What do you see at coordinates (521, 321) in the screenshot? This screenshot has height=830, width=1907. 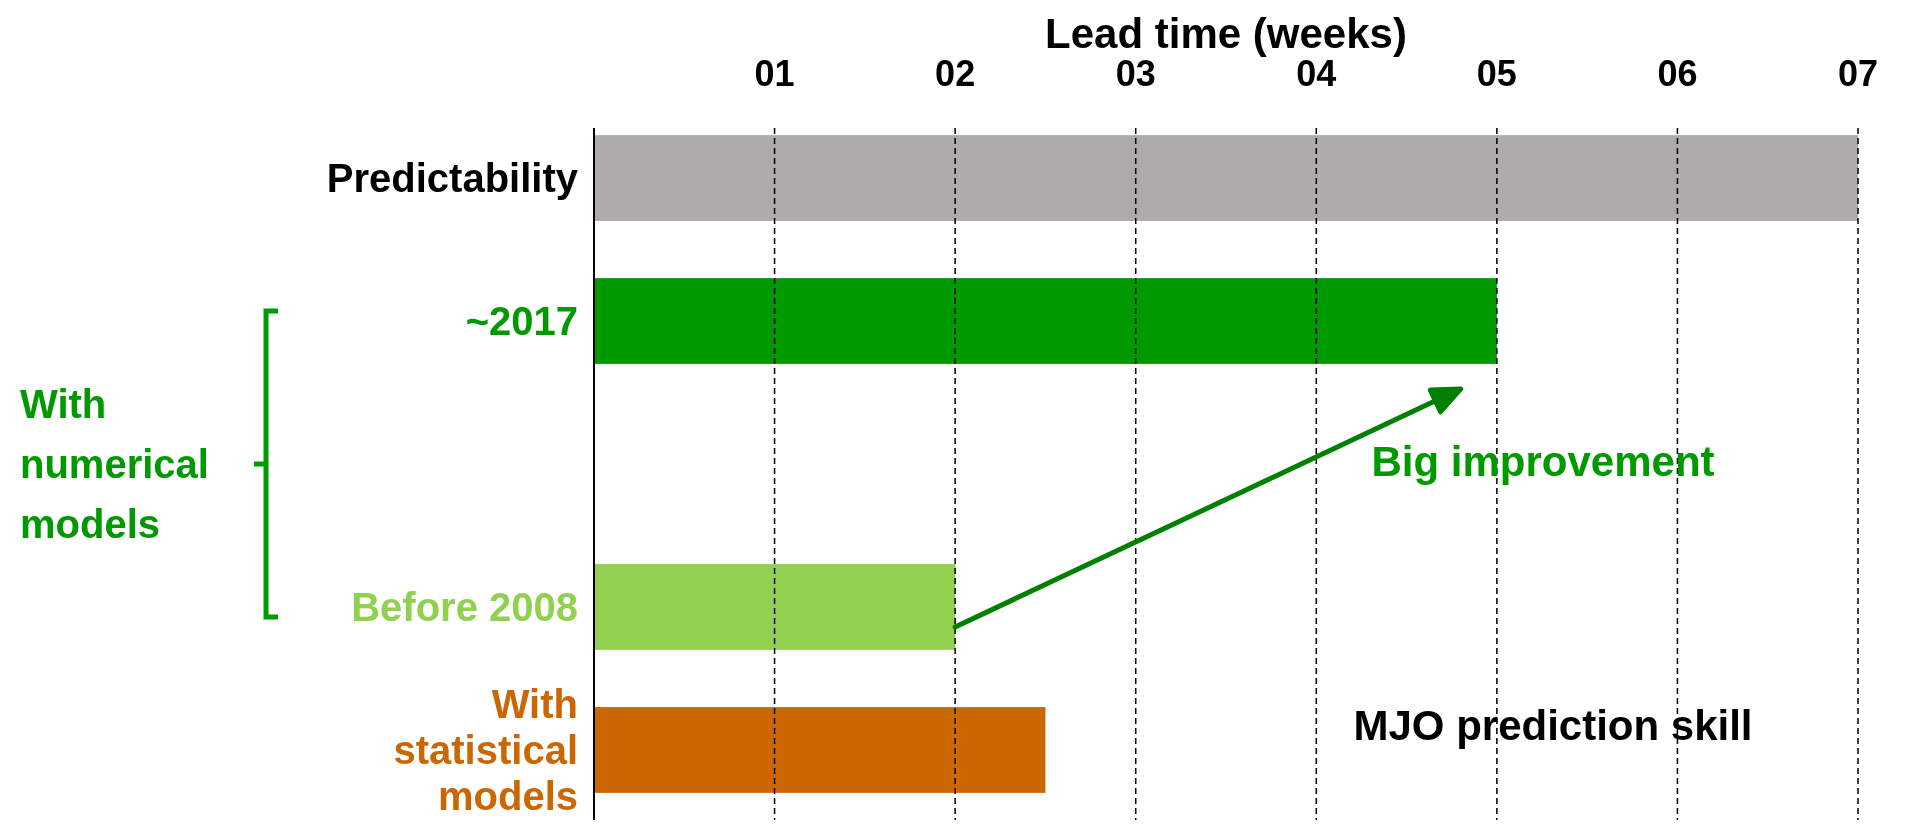 I see `y-tick-label: ~2017` at bounding box center [521, 321].